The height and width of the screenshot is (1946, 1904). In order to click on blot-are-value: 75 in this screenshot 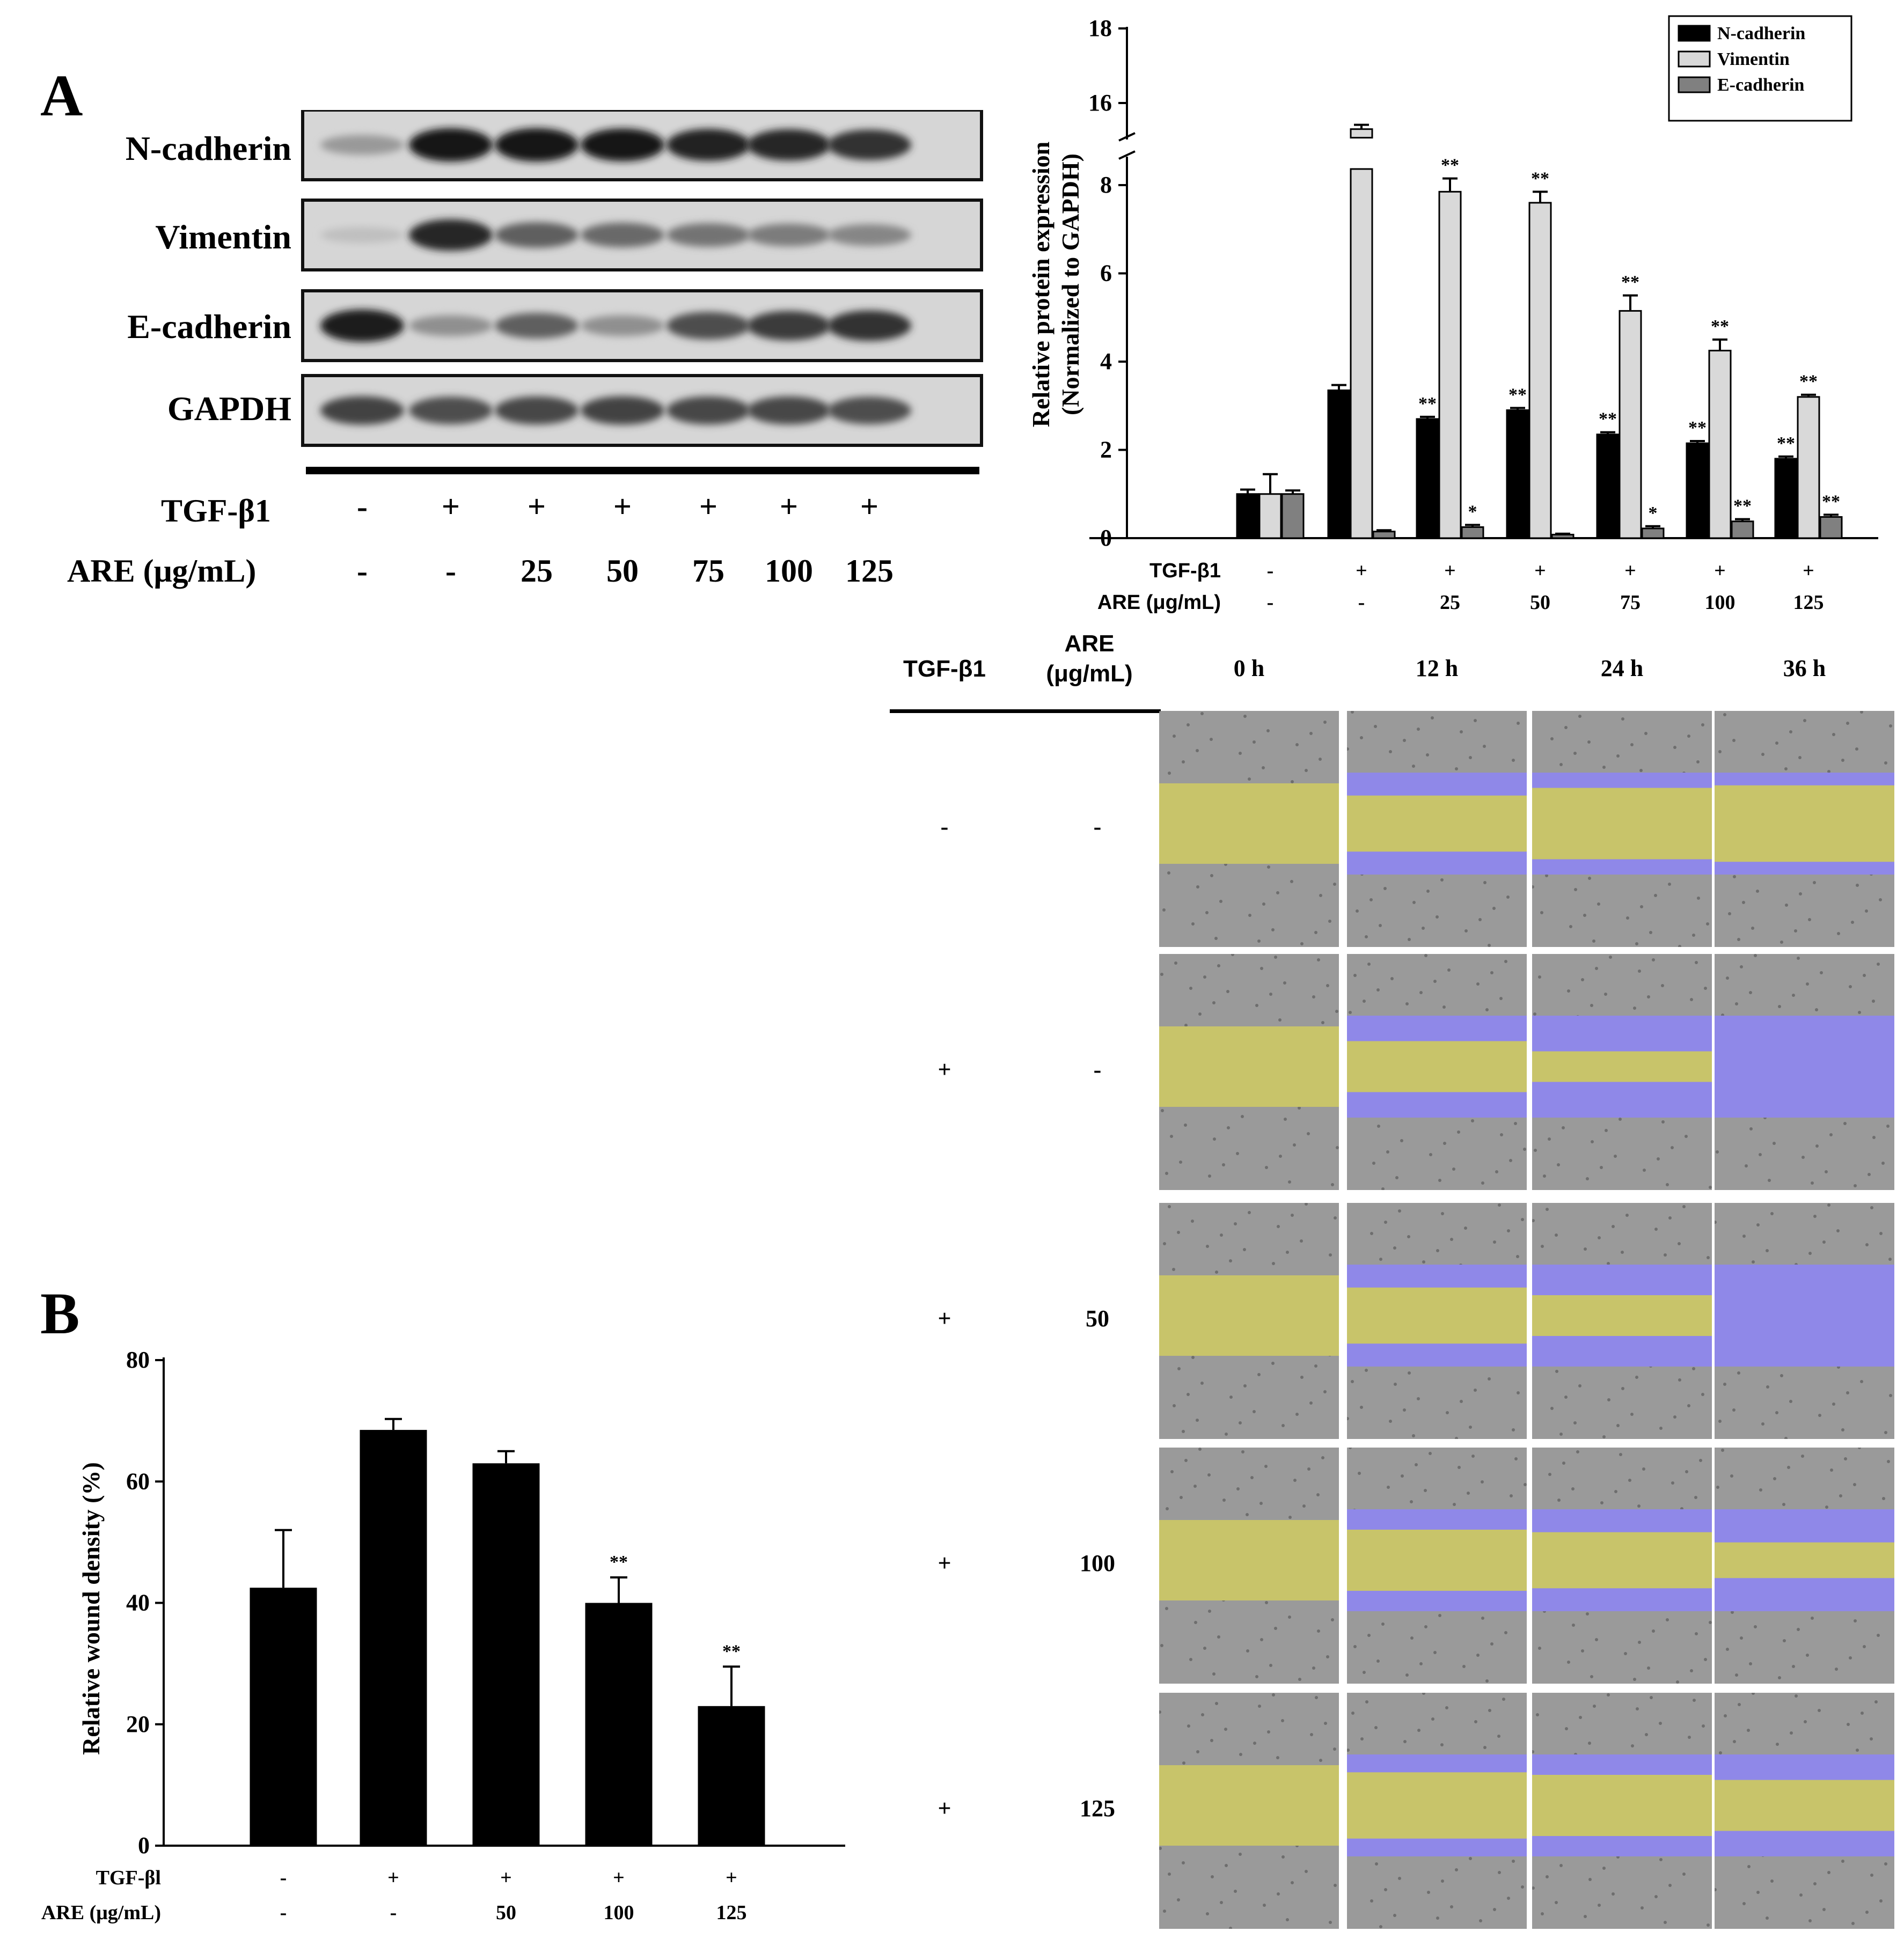, I will do `click(708, 571)`.